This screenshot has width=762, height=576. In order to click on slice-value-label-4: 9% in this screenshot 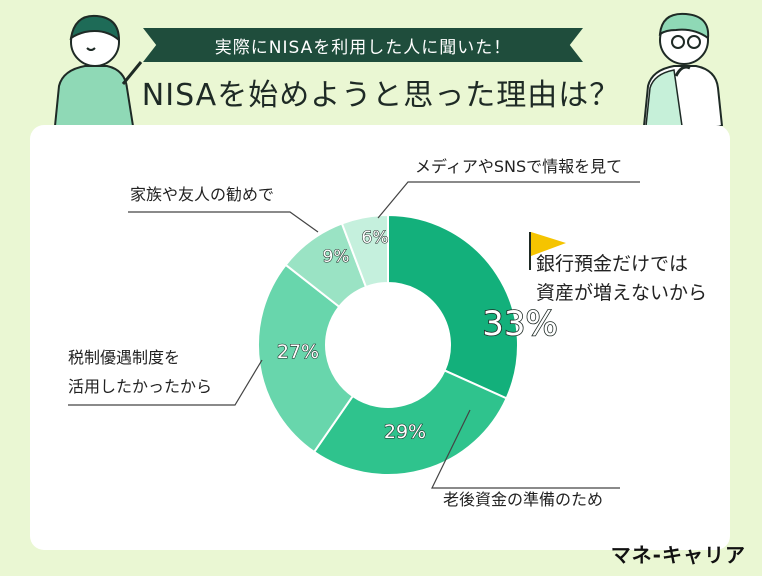, I will do `click(336, 257)`.